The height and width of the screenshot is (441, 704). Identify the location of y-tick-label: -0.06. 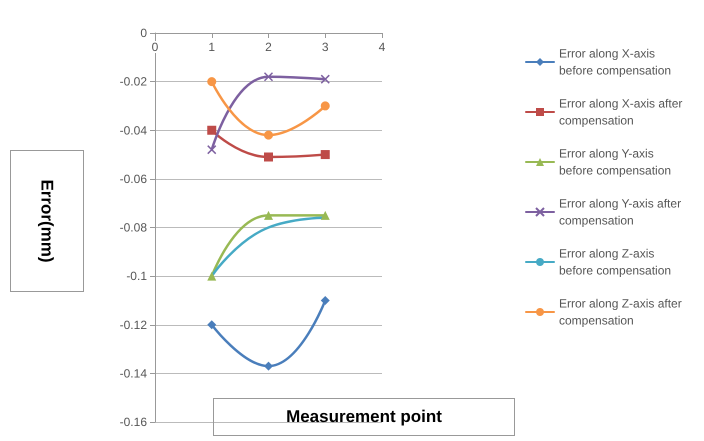
(134, 179).